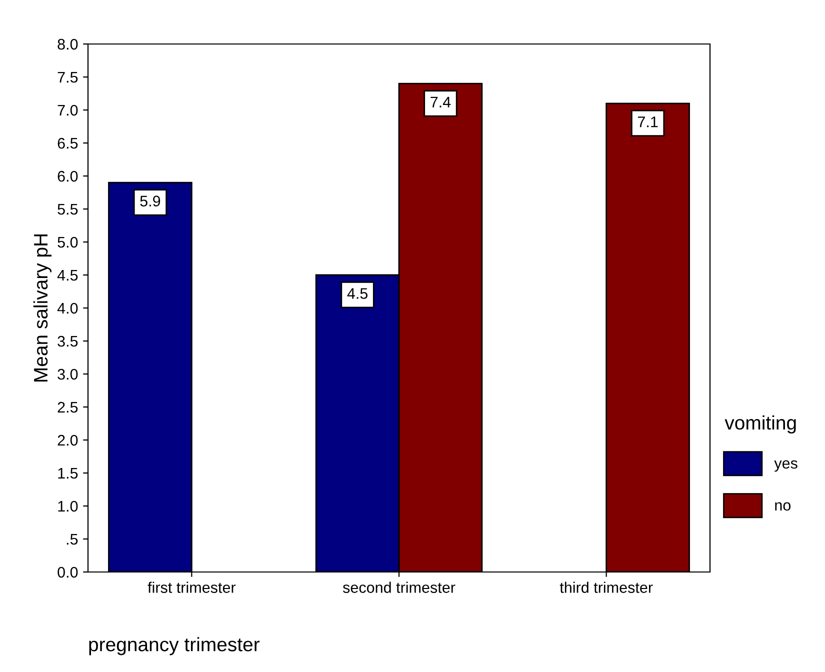  I want to click on y-tick-label: .5, so click(72, 539).